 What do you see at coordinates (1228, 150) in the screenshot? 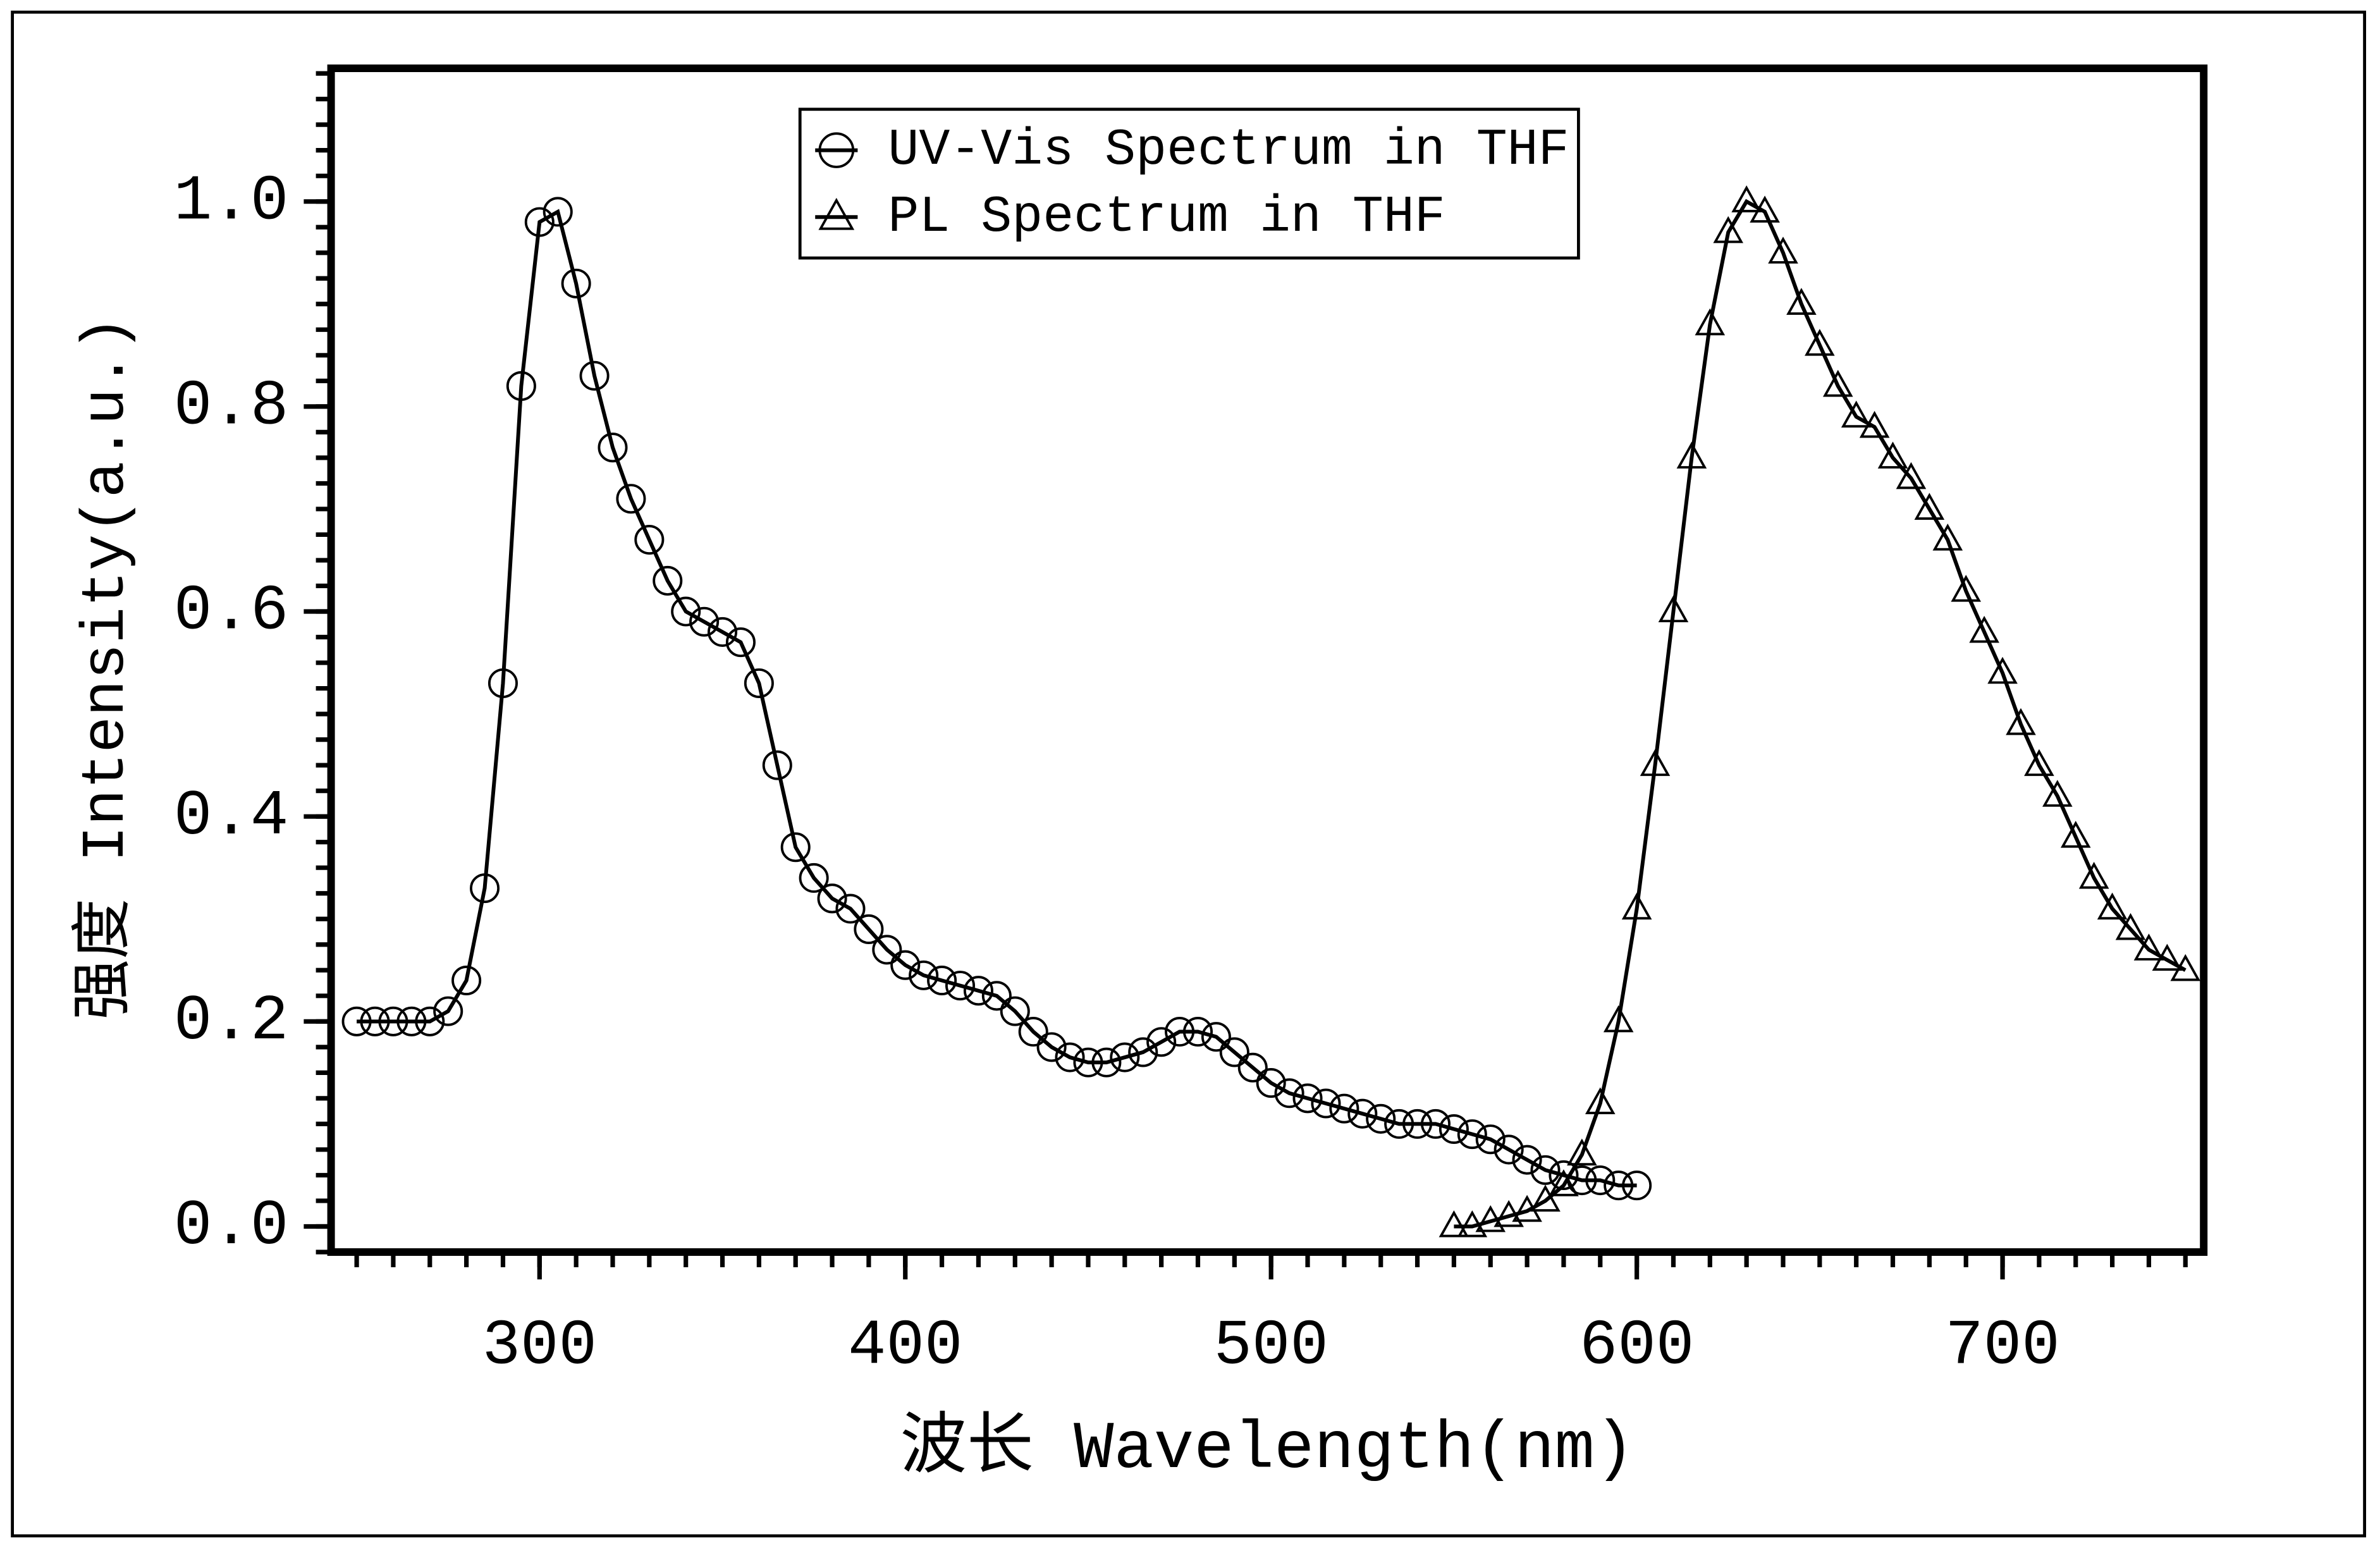
I see `legend-label: UV-Vis Spectrum in THF` at bounding box center [1228, 150].